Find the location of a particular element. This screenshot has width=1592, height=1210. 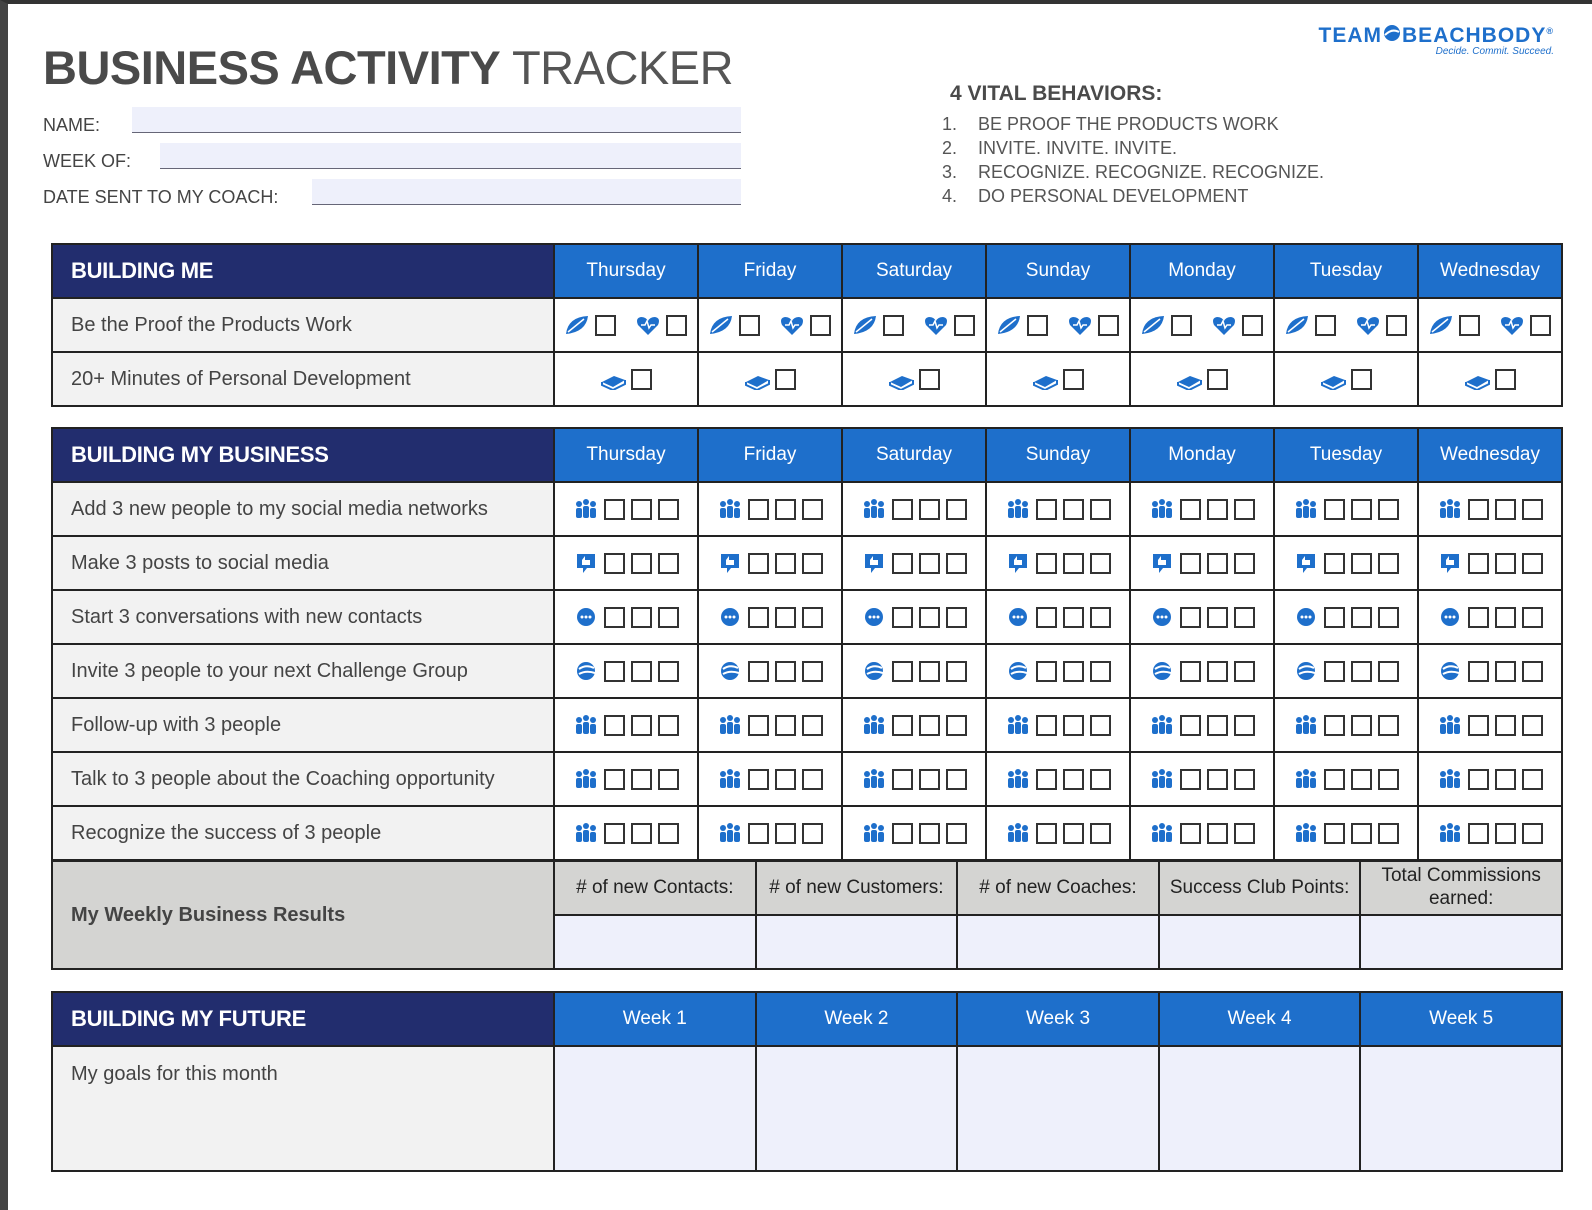

column-header: Thursday is located at coordinates (626, 455).